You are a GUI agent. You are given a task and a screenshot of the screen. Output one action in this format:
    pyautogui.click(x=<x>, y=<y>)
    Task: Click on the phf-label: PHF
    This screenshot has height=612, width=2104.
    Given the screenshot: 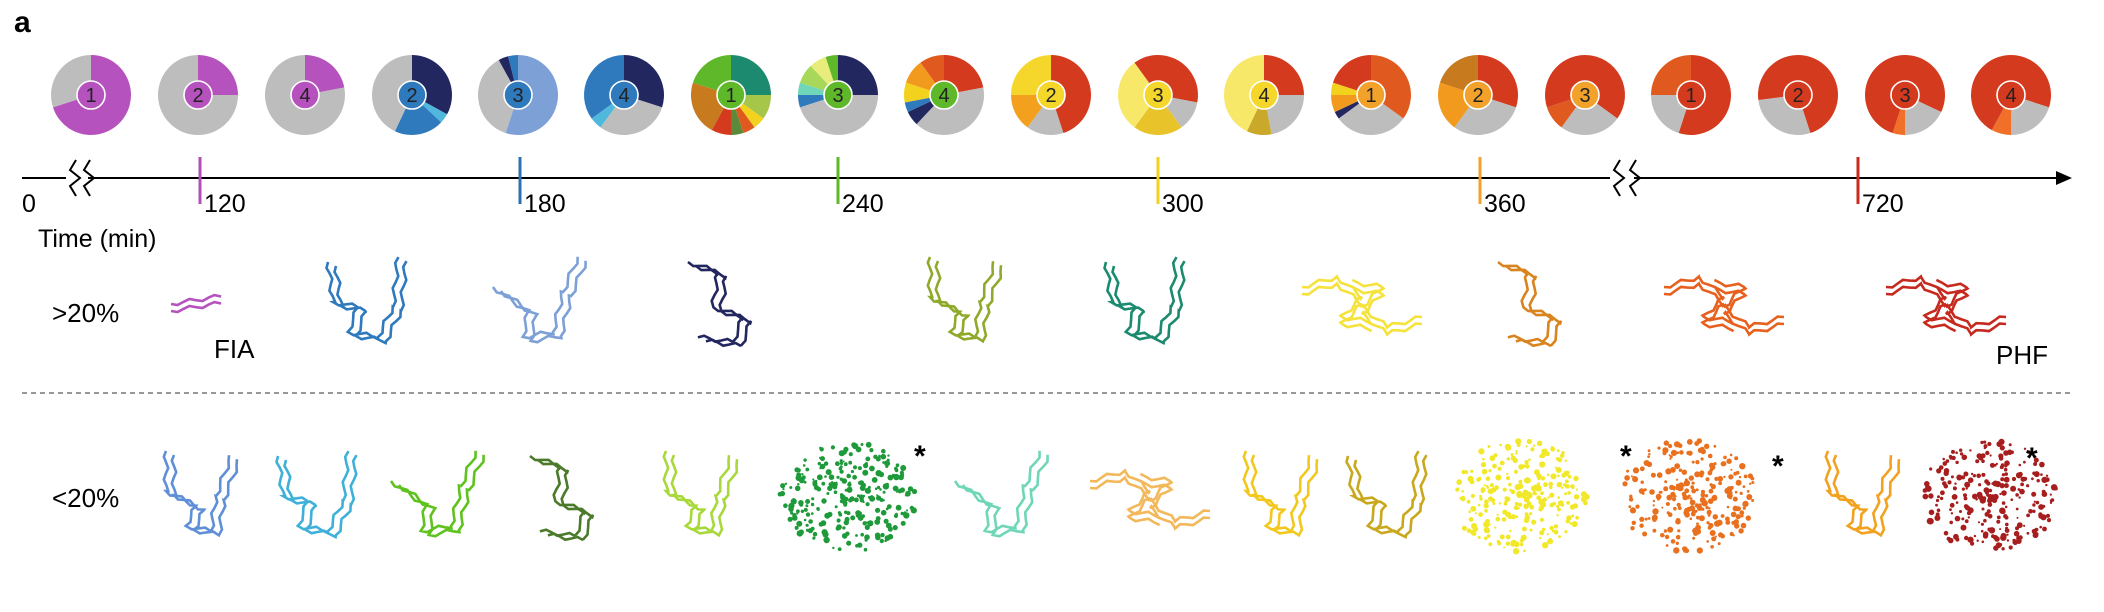 What is the action you would take?
    pyautogui.click(x=2022, y=355)
    